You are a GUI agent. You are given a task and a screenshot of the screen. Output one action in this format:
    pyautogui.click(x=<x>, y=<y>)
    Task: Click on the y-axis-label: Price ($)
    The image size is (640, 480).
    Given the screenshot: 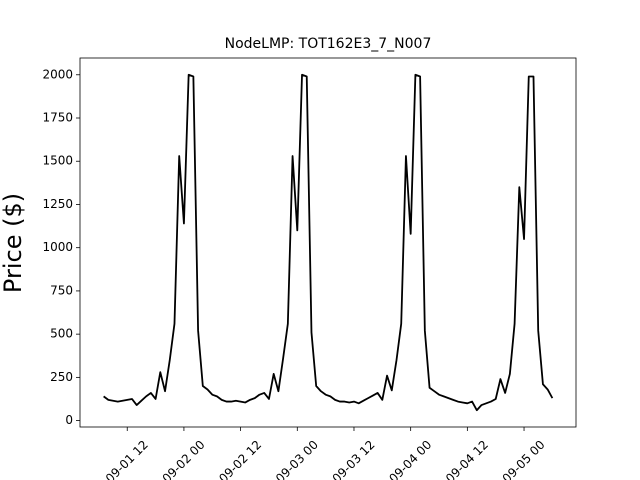 What is the action you would take?
    pyautogui.click(x=13, y=243)
    